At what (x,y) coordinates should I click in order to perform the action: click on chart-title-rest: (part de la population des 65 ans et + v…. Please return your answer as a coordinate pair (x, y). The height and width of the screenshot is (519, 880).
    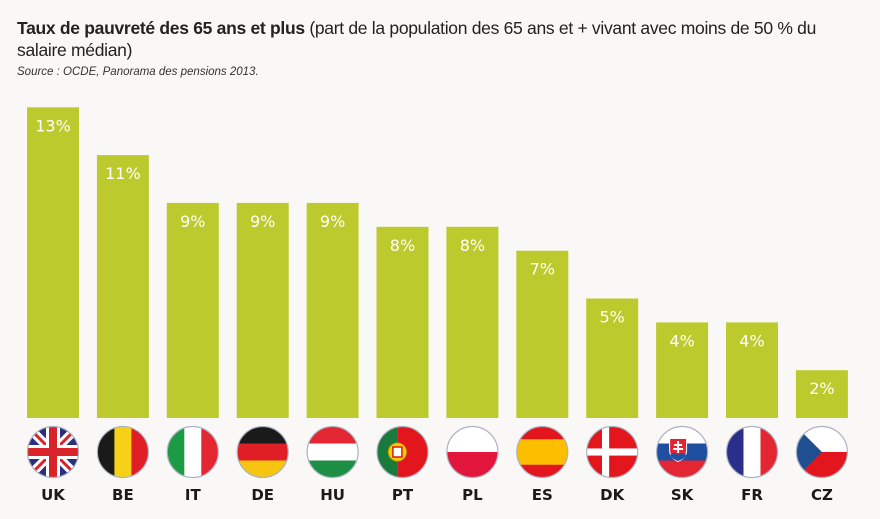
    Looking at the image, I should click on (417, 39).